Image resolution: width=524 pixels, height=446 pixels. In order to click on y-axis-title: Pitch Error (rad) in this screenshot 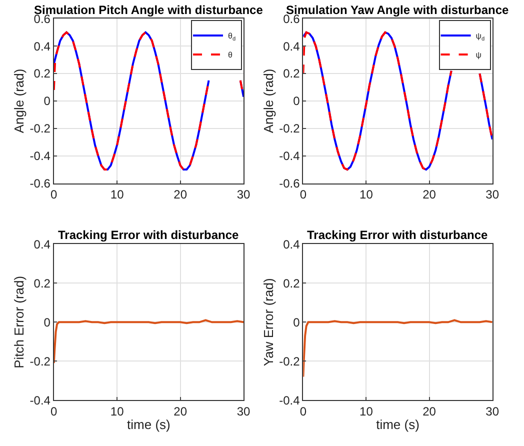, I will do `click(19, 322)`.